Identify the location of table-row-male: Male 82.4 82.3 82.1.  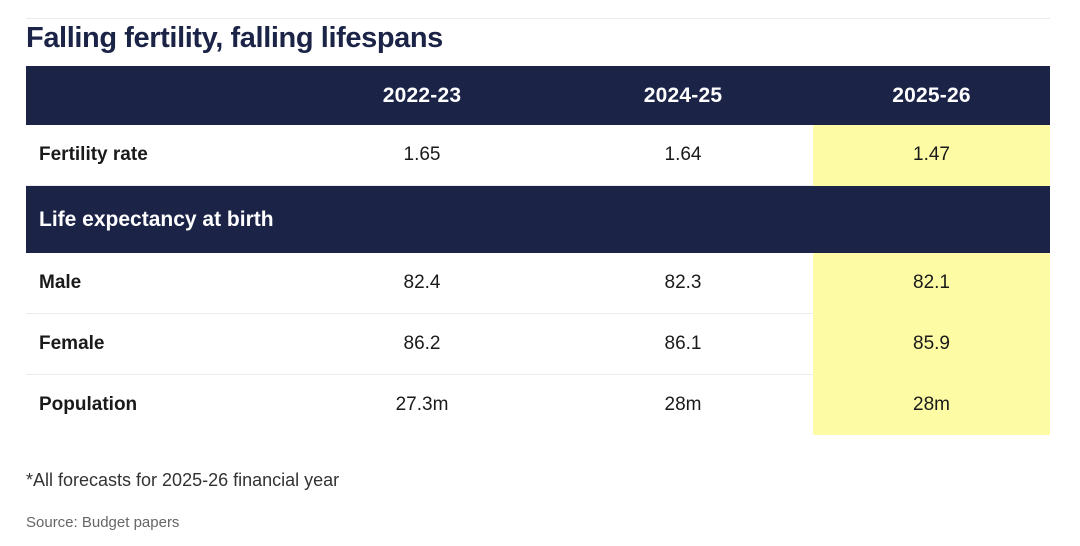
(538, 283).